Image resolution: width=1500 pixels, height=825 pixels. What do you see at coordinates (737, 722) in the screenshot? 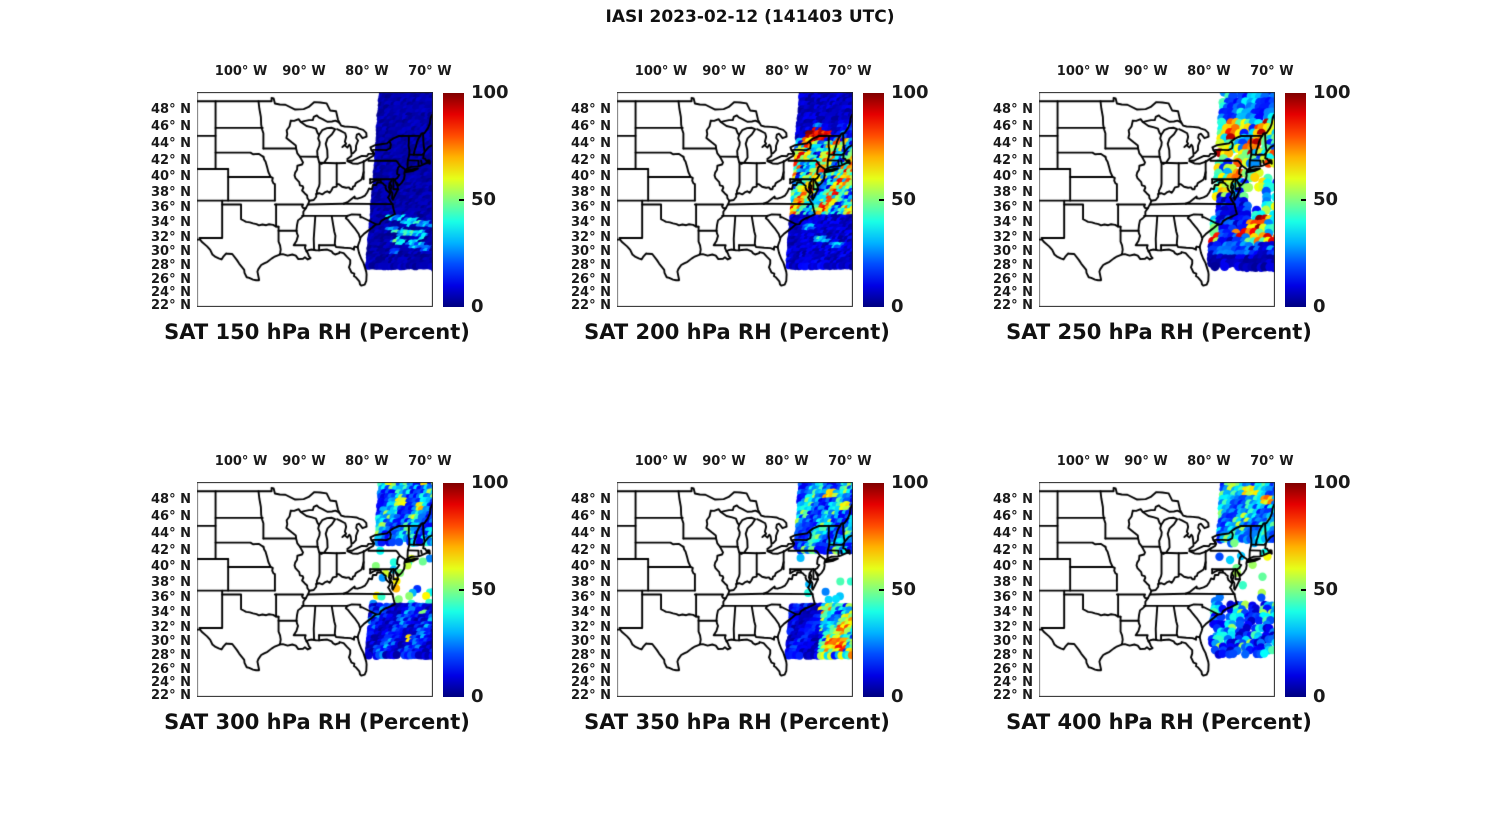
I see `panel-title: SAT 350 hPa RH (Percent)` at bounding box center [737, 722].